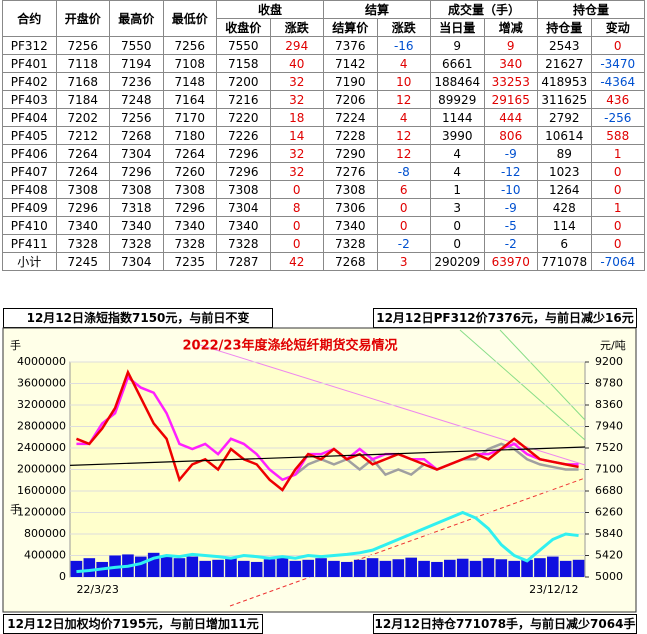 The image size is (647, 634). What do you see at coordinates (29, 243) in the screenshot?
I see `table-cell: PF411` at bounding box center [29, 243].